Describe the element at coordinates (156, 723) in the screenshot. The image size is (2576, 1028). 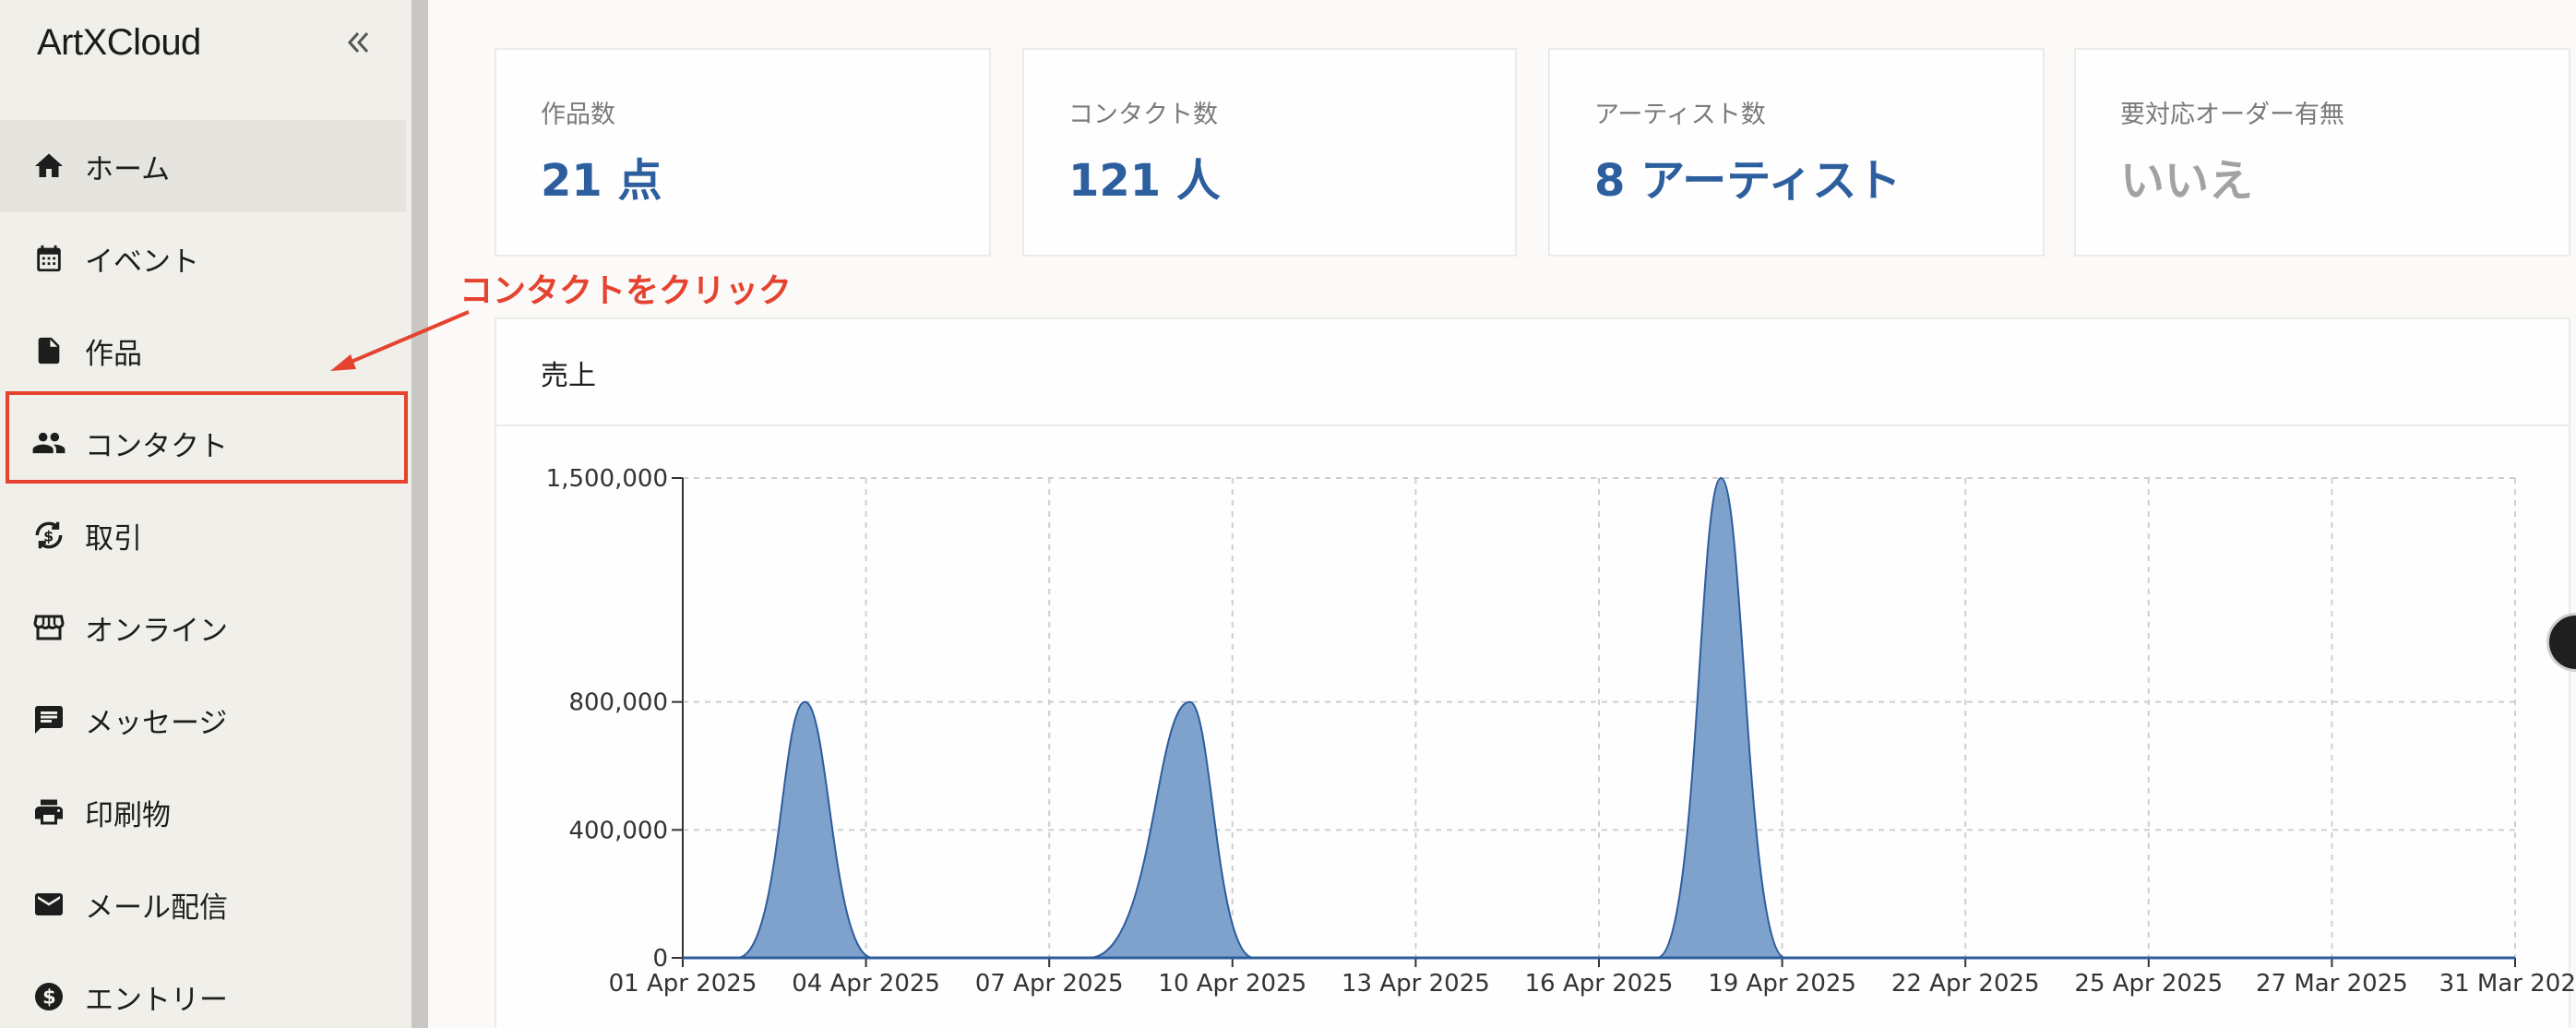
I see `sidebar-item-label: メッセージ` at that location.